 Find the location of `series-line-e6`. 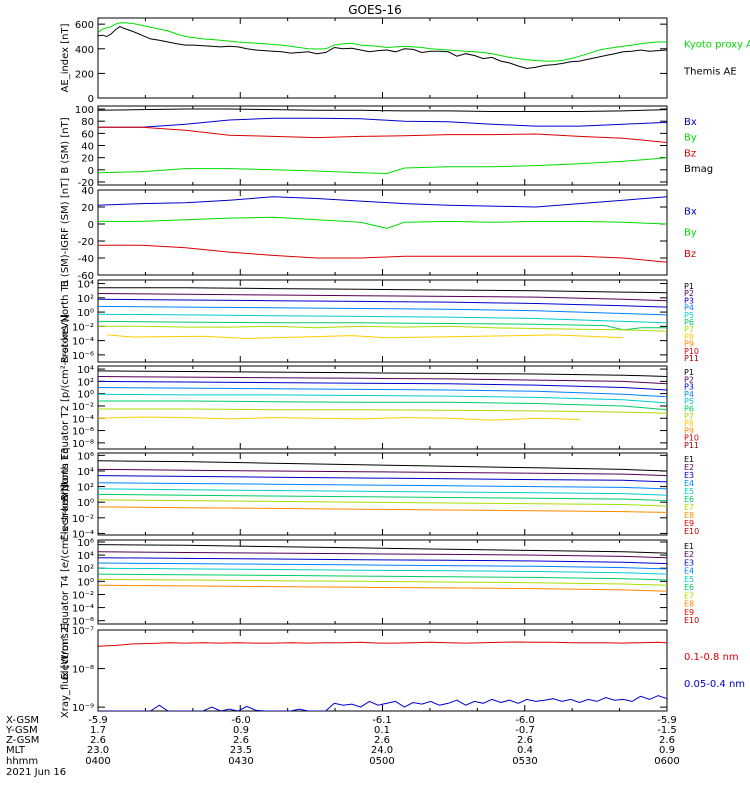

series-line-e6 is located at coordinates (382, 577).